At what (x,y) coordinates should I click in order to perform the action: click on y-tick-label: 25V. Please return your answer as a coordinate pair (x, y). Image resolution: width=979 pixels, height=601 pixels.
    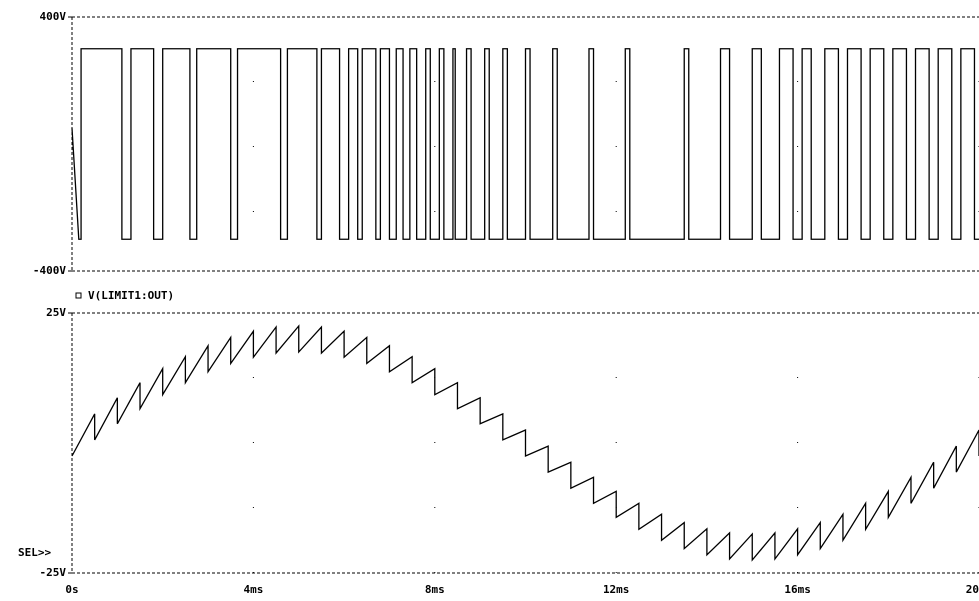
    Looking at the image, I should click on (56, 312).